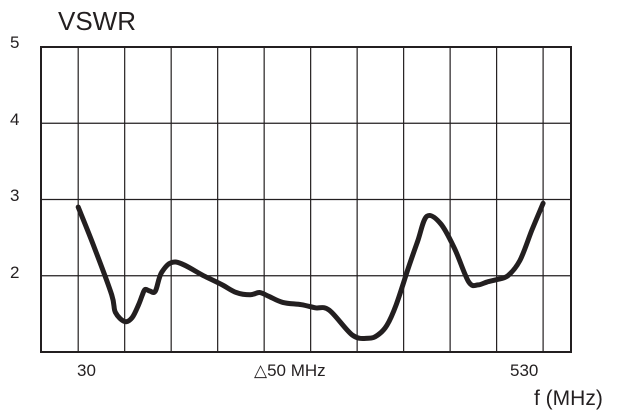  What do you see at coordinates (14, 195) in the screenshot?
I see `y-tick-3: 3` at bounding box center [14, 195].